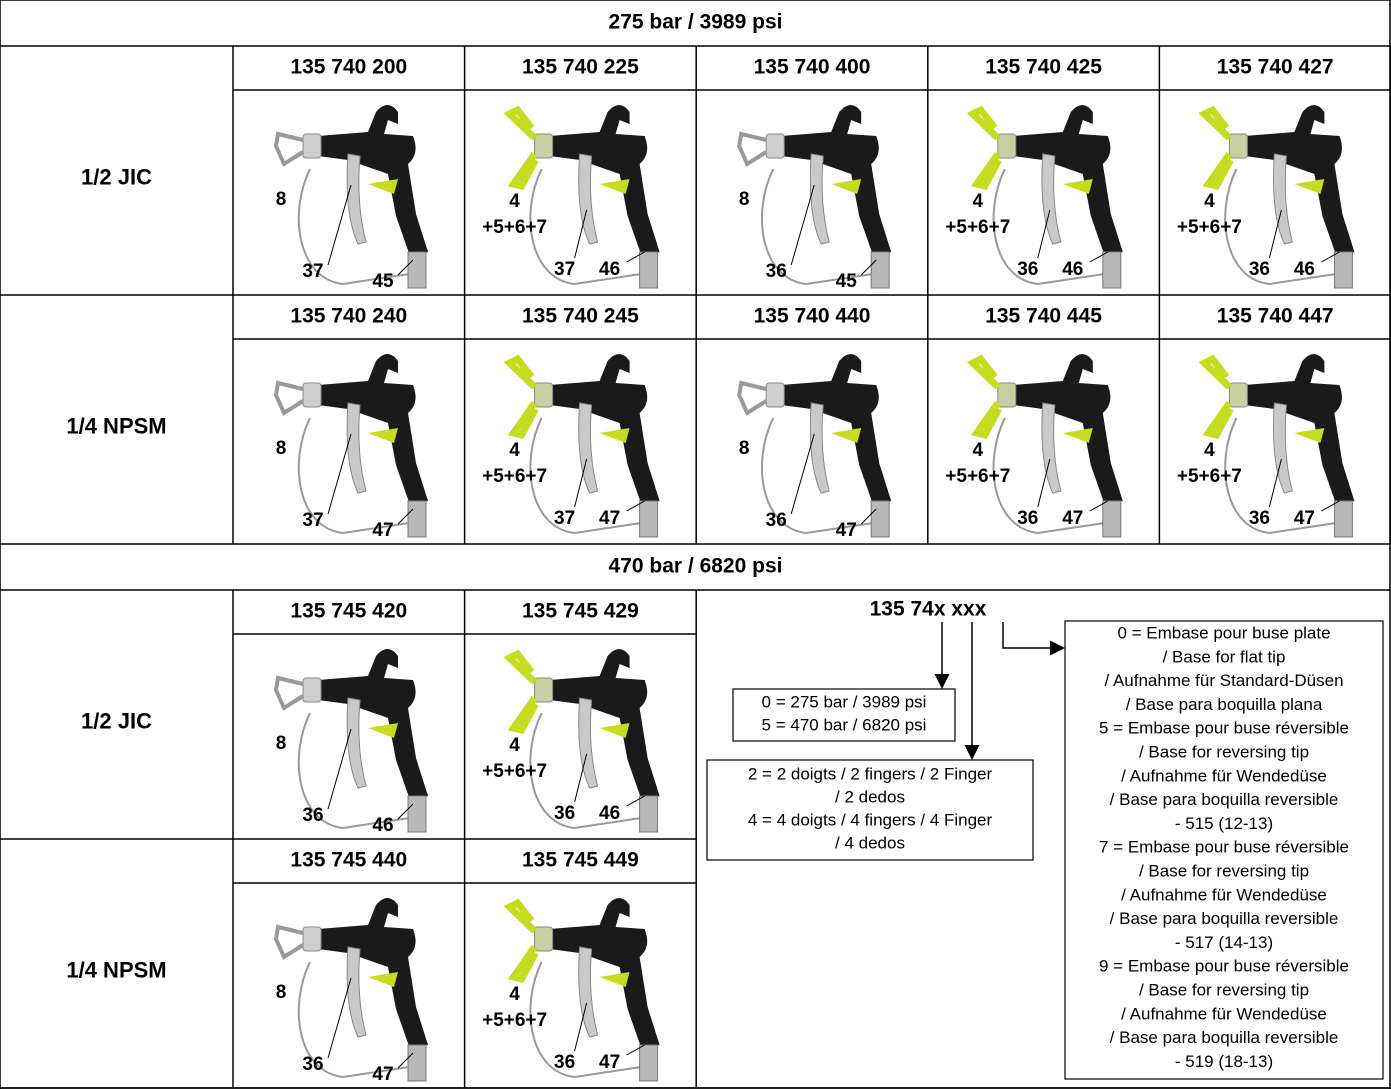 This screenshot has height=1089, width=1391. I want to click on part-code: 135 740 425, so click(1043, 67).